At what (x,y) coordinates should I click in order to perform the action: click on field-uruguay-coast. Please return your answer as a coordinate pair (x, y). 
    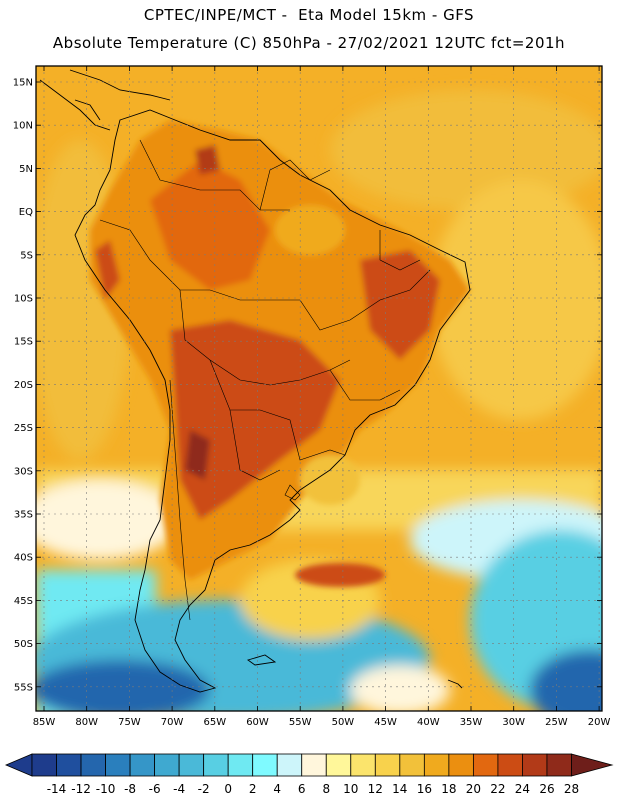
    Looking at the image, I should click on (330, 480).